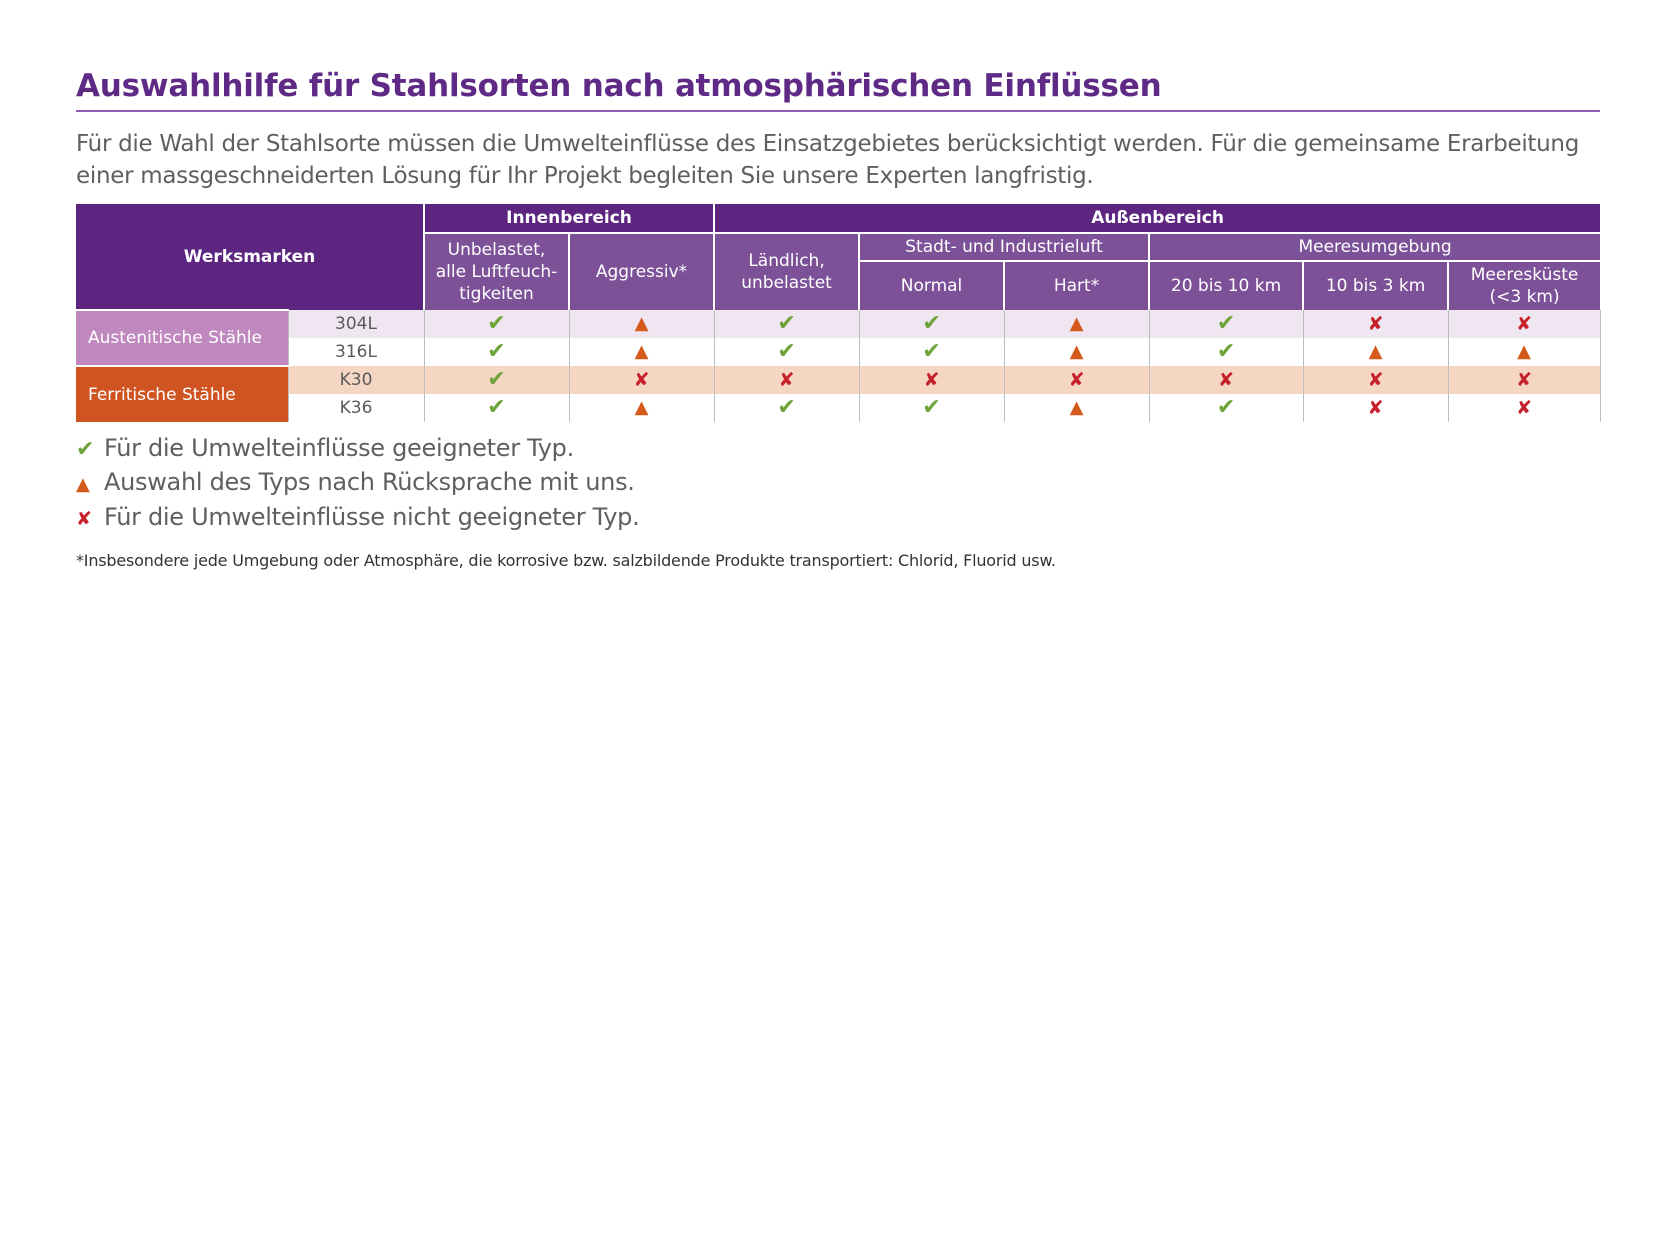  I want to click on table-row: Ferritische Stähle K30 ✔ ✘ ✘ ✘ ✘ ✘ ✘ ✘, so click(838, 393).